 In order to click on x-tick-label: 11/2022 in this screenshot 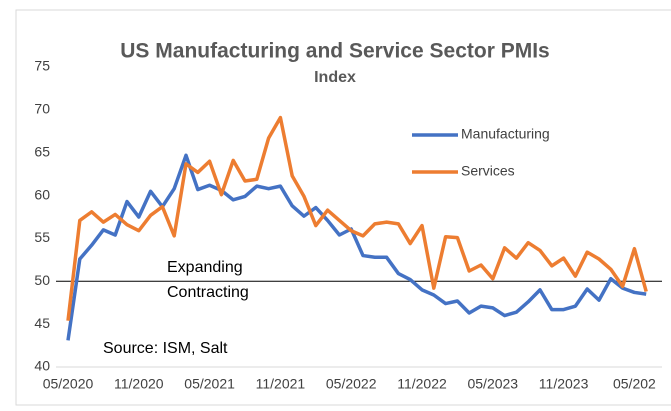, I will do `click(422, 384)`.